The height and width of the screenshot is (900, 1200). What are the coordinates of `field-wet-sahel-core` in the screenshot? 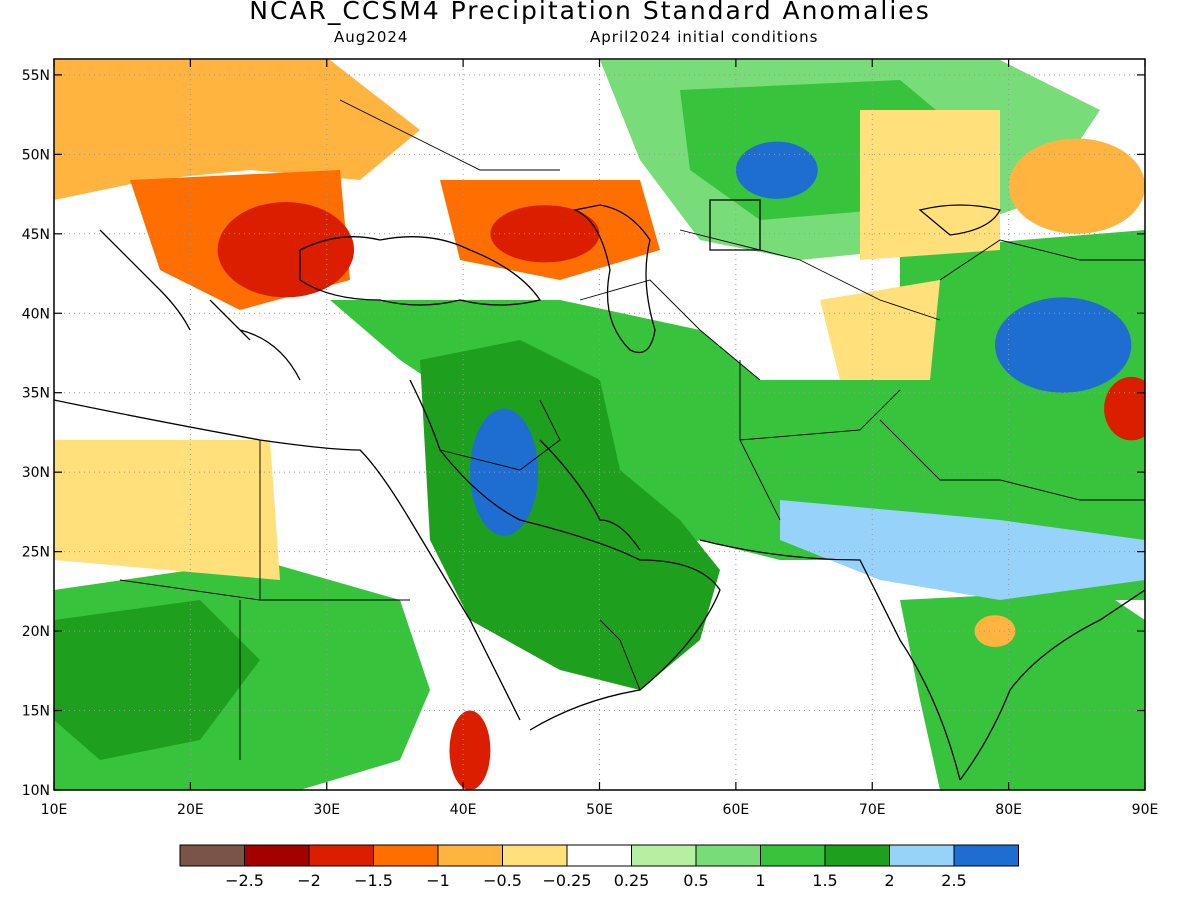 It's located at (157, 680).